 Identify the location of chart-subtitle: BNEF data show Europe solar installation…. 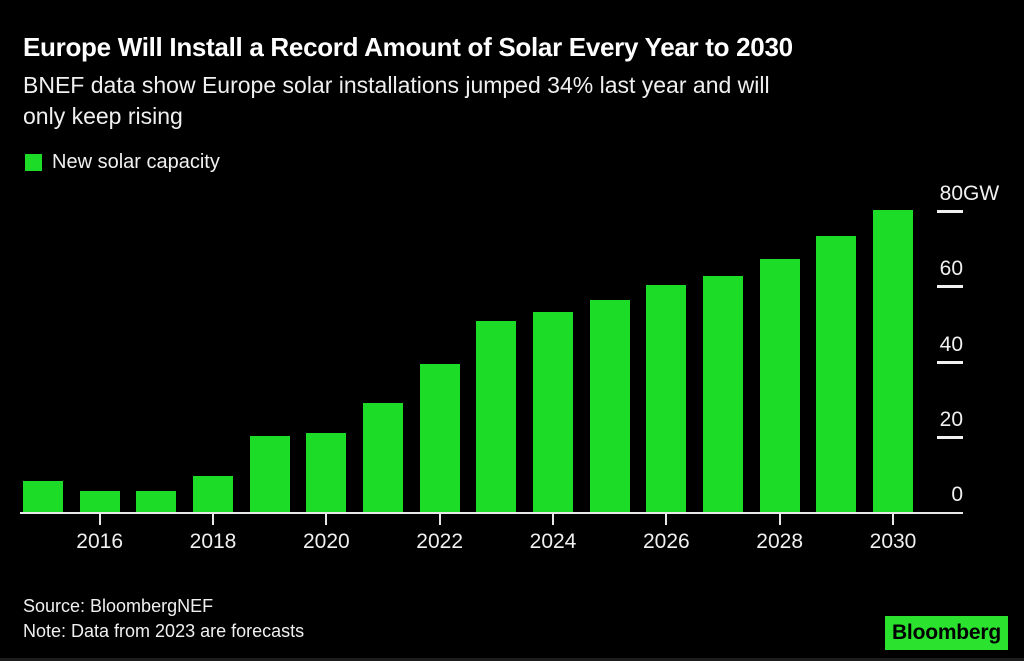
(396, 101).